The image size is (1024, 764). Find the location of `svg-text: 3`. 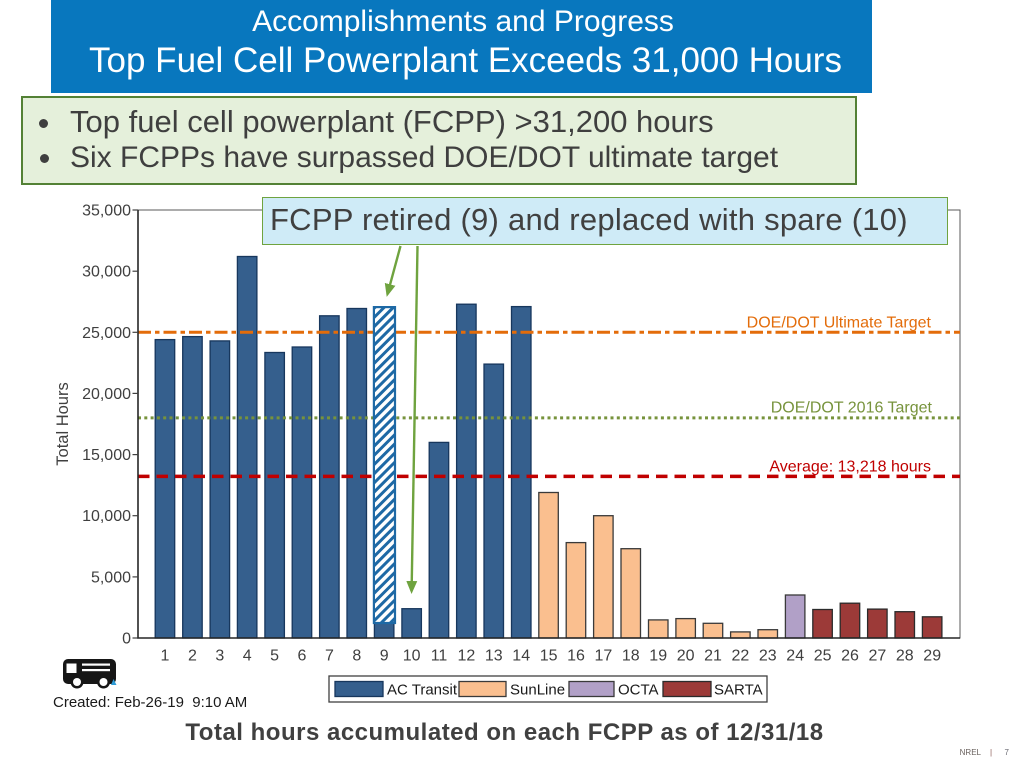

svg-text: 3 is located at coordinates (219, 656).